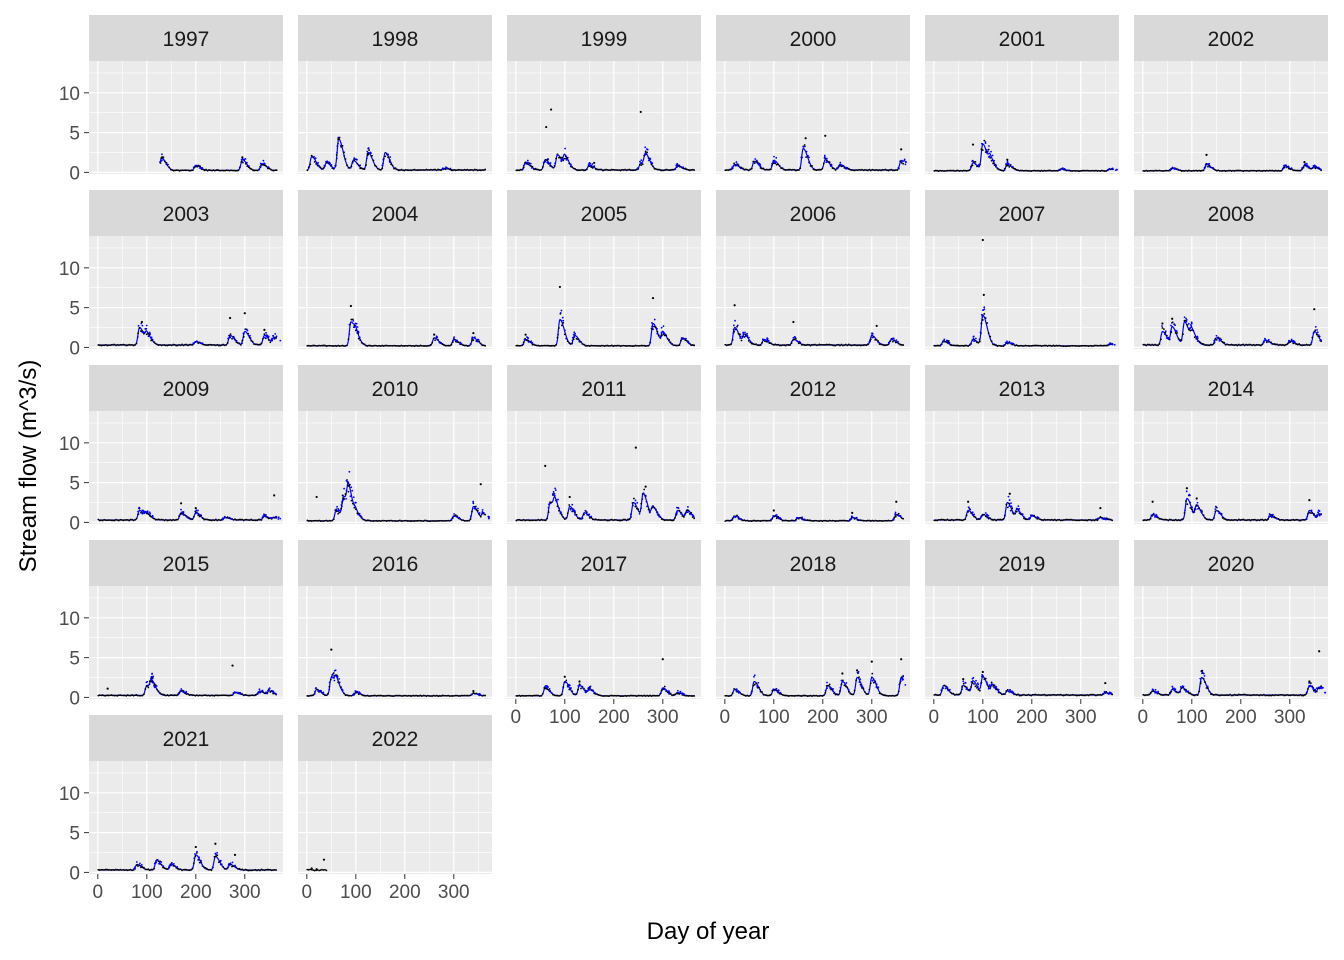  What do you see at coordinates (186, 564) in the screenshot?
I see `facet-strip-label: 2015` at bounding box center [186, 564].